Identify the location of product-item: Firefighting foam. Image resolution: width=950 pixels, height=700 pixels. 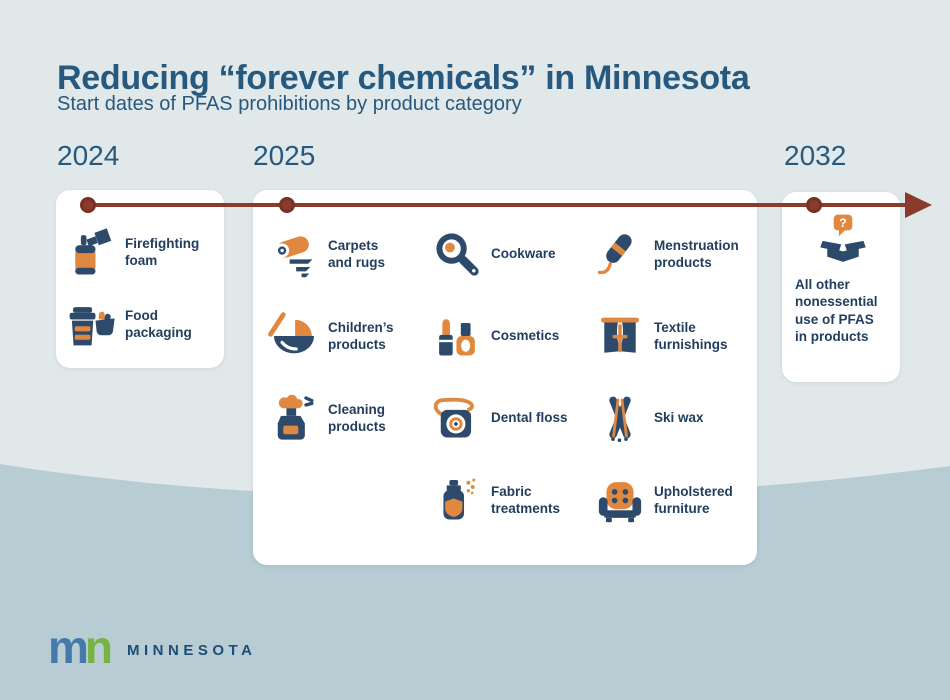
(141, 252).